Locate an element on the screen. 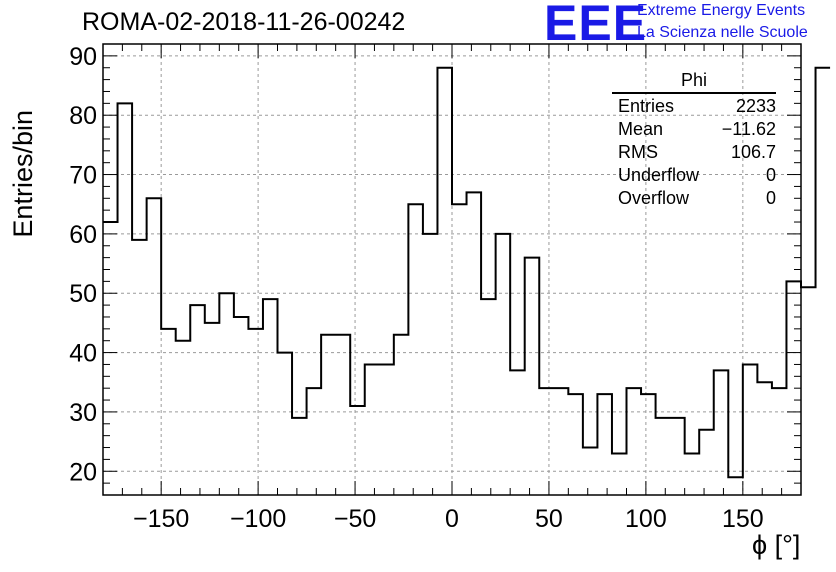 The image size is (836, 572). y-tick-label: 90 is located at coordinates (83, 57).